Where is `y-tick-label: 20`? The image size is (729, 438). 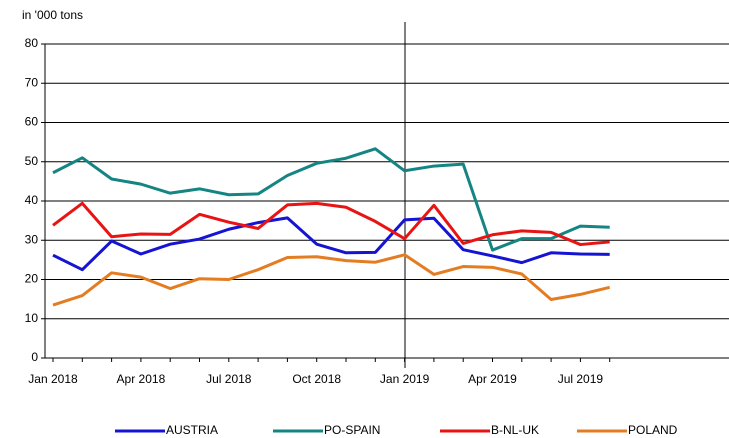 y-tick-label: 20 is located at coordinates (32, 279).